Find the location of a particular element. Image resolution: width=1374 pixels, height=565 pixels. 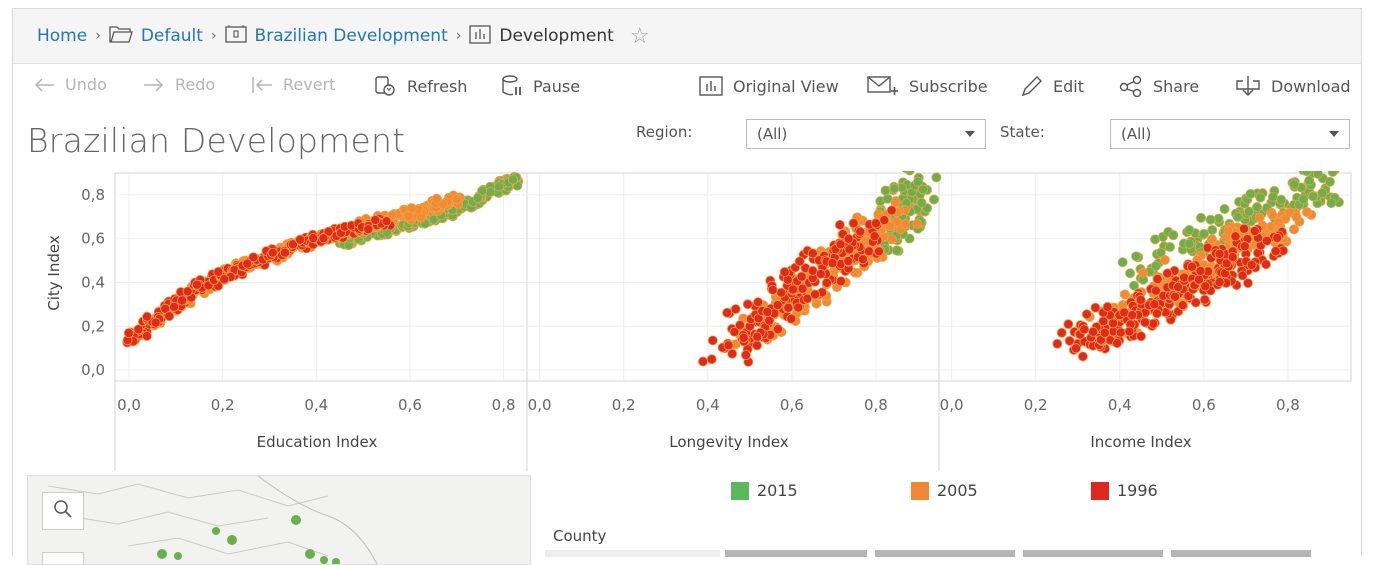

refresh-button: Refresh is located at coordinates (420, 86).